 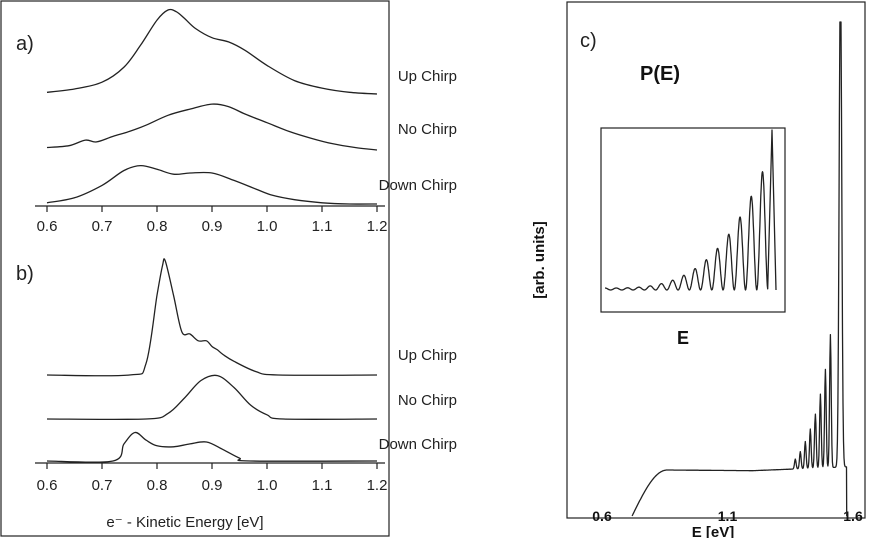 I want to click on panel-a-label-down-chirp: Down Chirp, so click(x=418, y=185).